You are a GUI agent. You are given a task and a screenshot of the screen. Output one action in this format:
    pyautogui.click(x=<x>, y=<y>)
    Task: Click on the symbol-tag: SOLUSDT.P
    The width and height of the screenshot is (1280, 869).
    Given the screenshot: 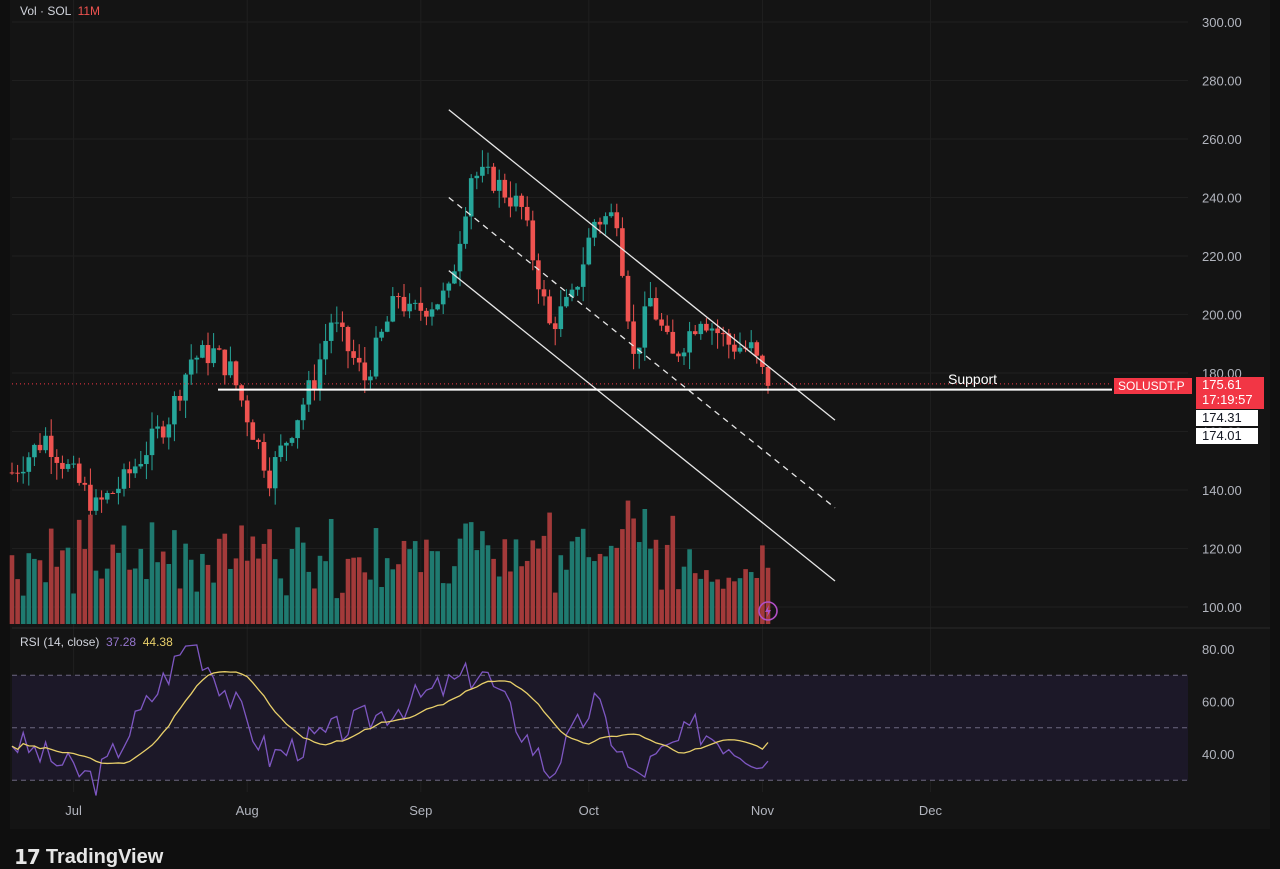 What is the action you would take?
    pyautogui.click(x=1153, y=386)
    